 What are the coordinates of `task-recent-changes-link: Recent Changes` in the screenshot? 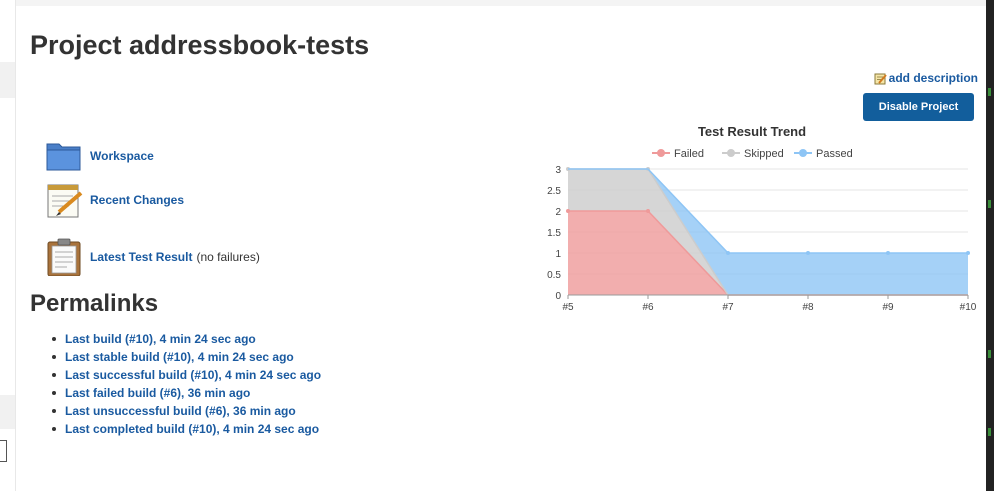 It's located at (137, 200).